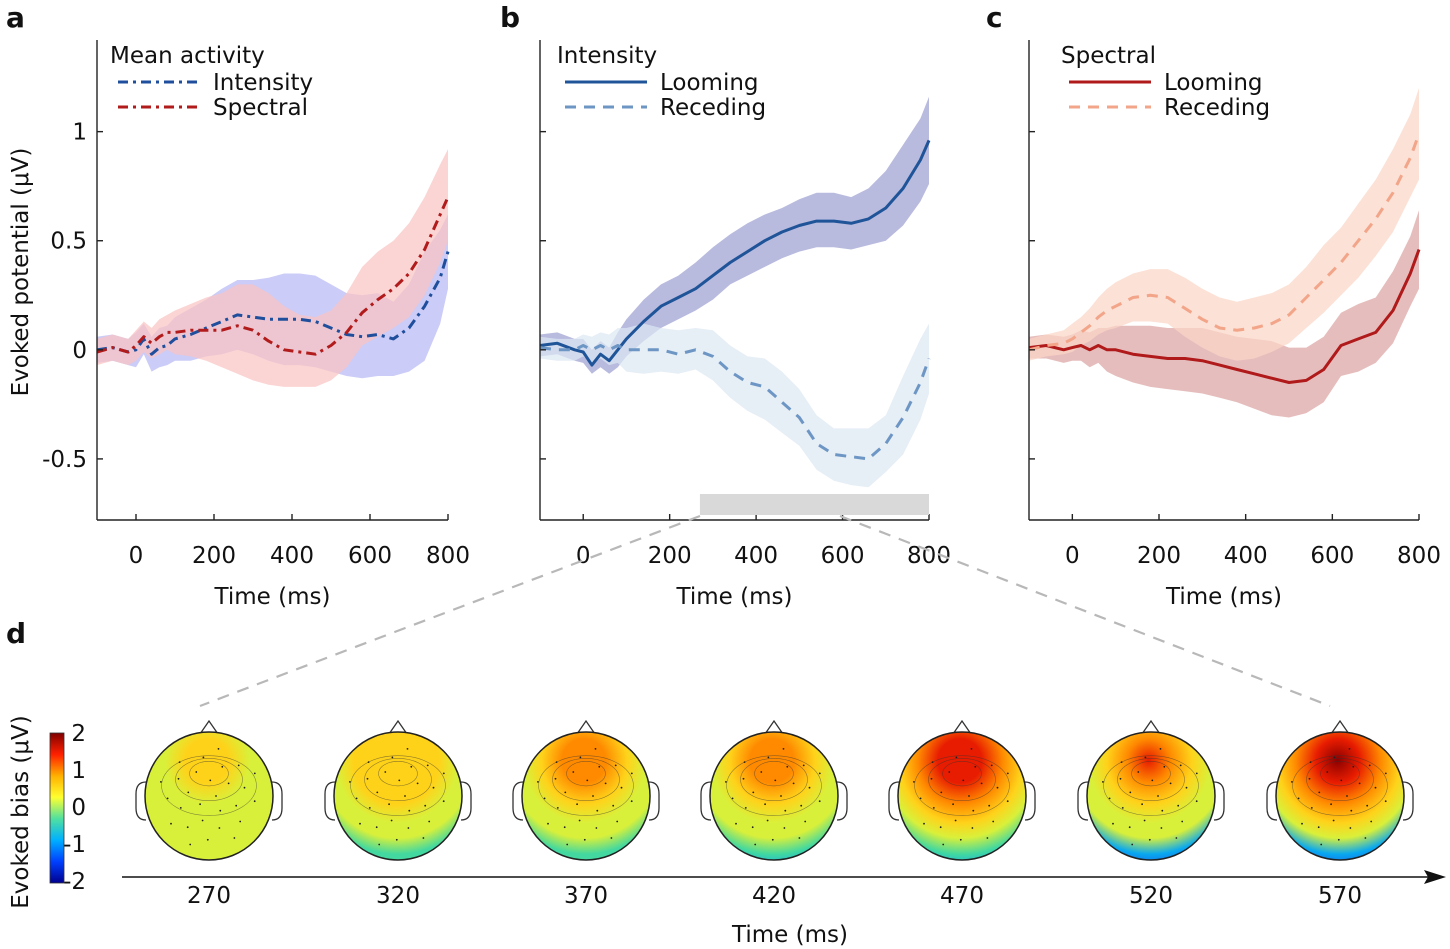 The width and height of the screenshot is (1450, 949). I want to click on x-tick-label: 0, so click(136, 556).